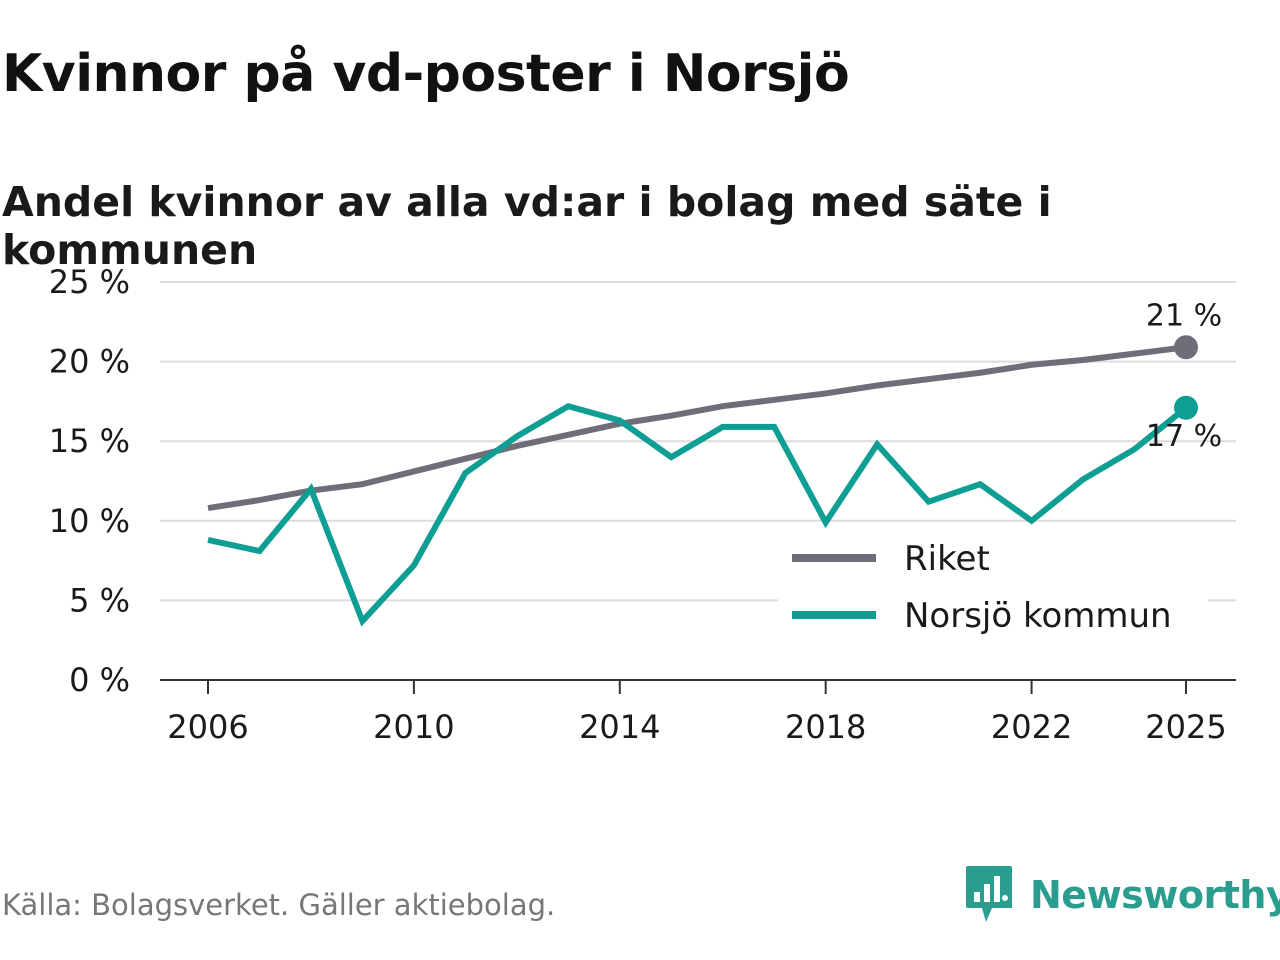 The image size is (1280, 960). I want to click on end-label-riket: 21 %, so click(1184, 315).